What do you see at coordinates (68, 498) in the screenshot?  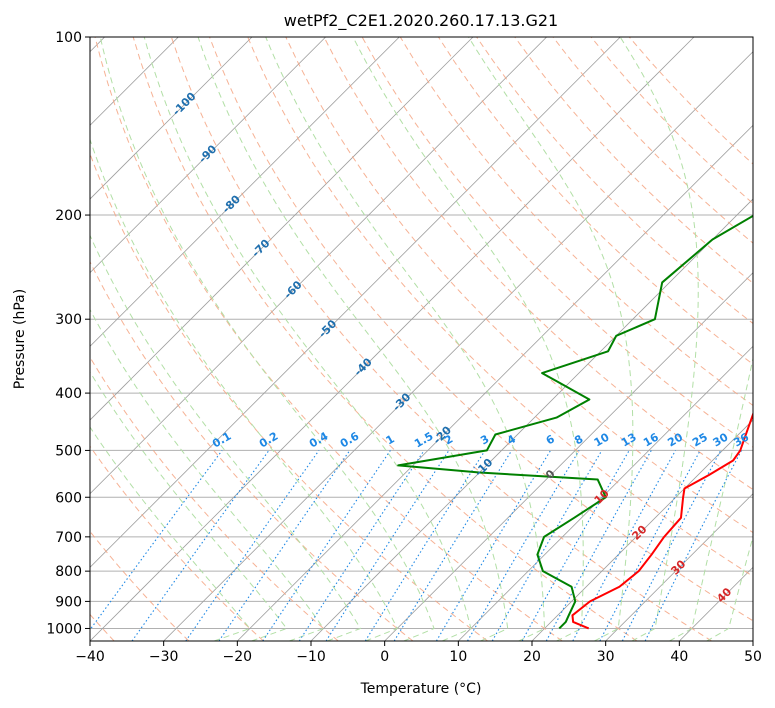 I see `y-tick-label: 600` at bounding box center [68, 498].